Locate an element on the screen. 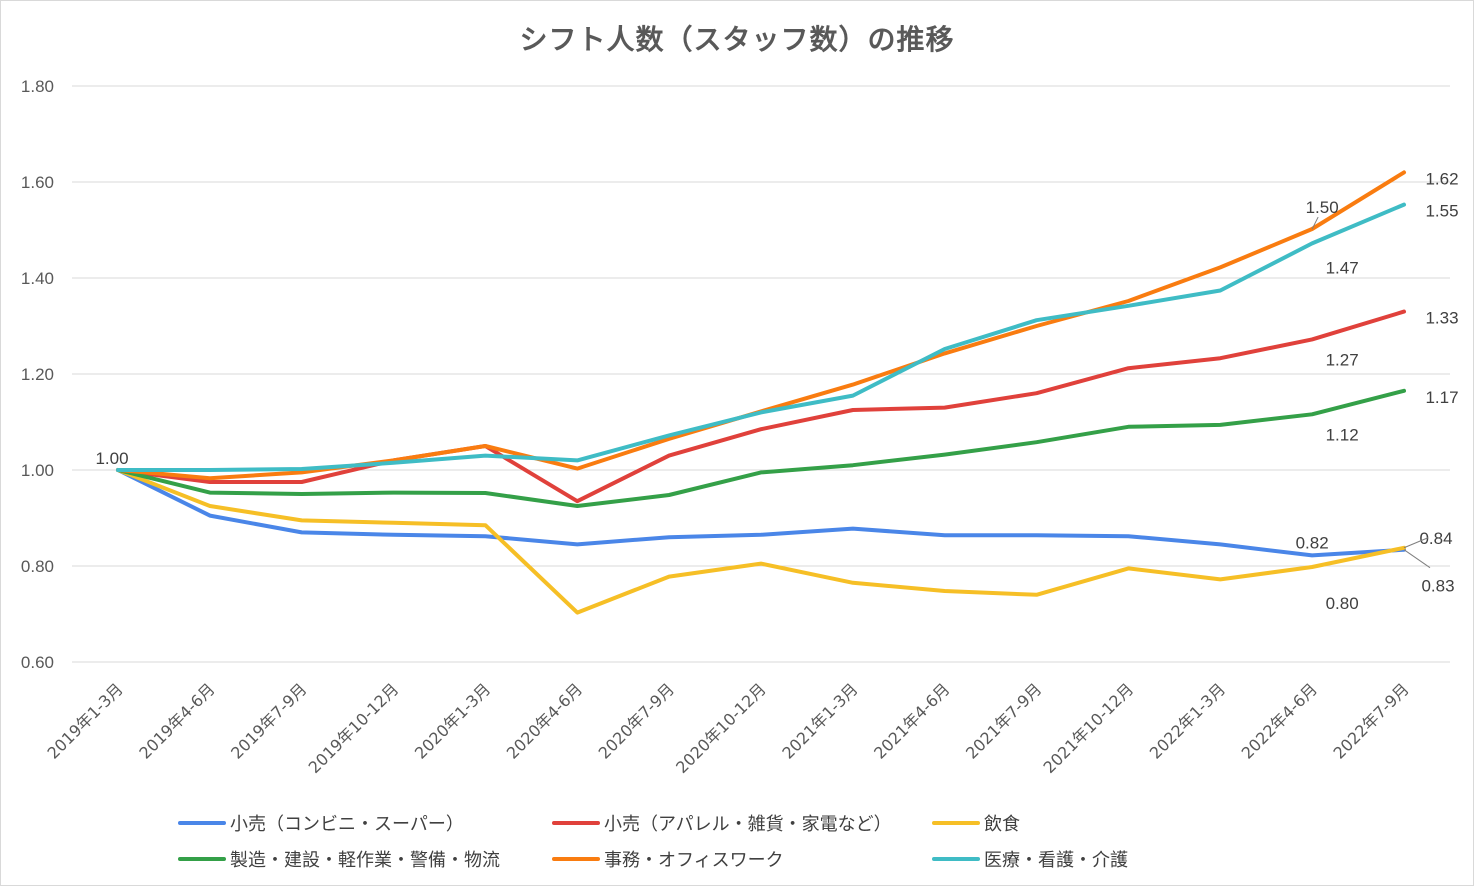 The width and height of the screenshot is (1474, 886). legend-label: 飲食 is located at coordinates (1002, 824).